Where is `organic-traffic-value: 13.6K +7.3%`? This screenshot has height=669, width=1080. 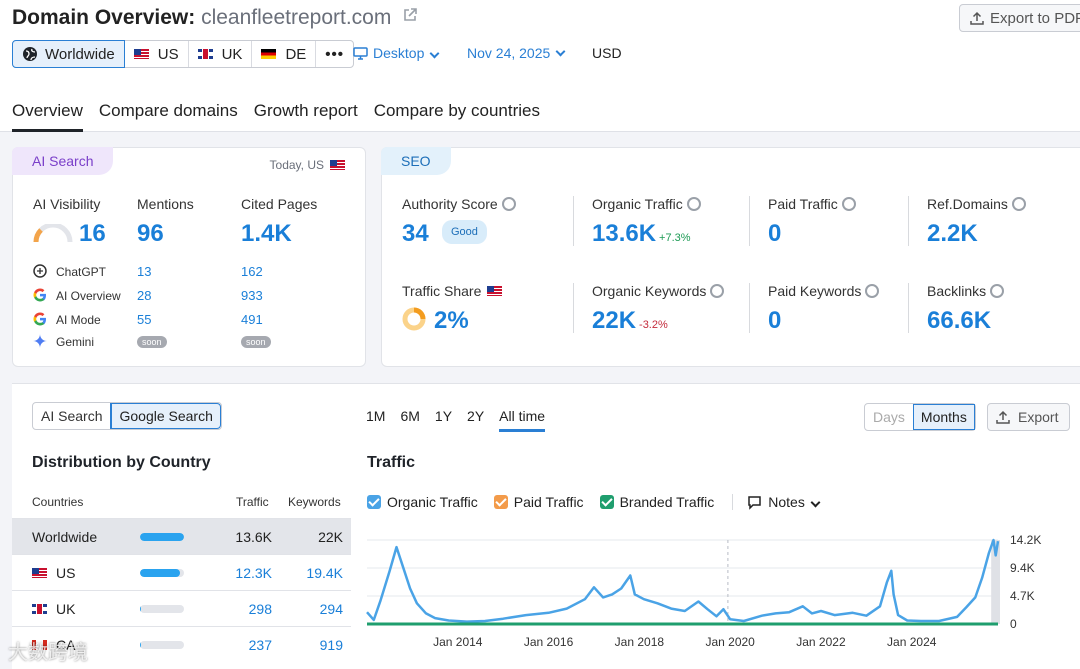 organic-traffic-value: 13.6K +7.3% is located at coordinates (641, 234).